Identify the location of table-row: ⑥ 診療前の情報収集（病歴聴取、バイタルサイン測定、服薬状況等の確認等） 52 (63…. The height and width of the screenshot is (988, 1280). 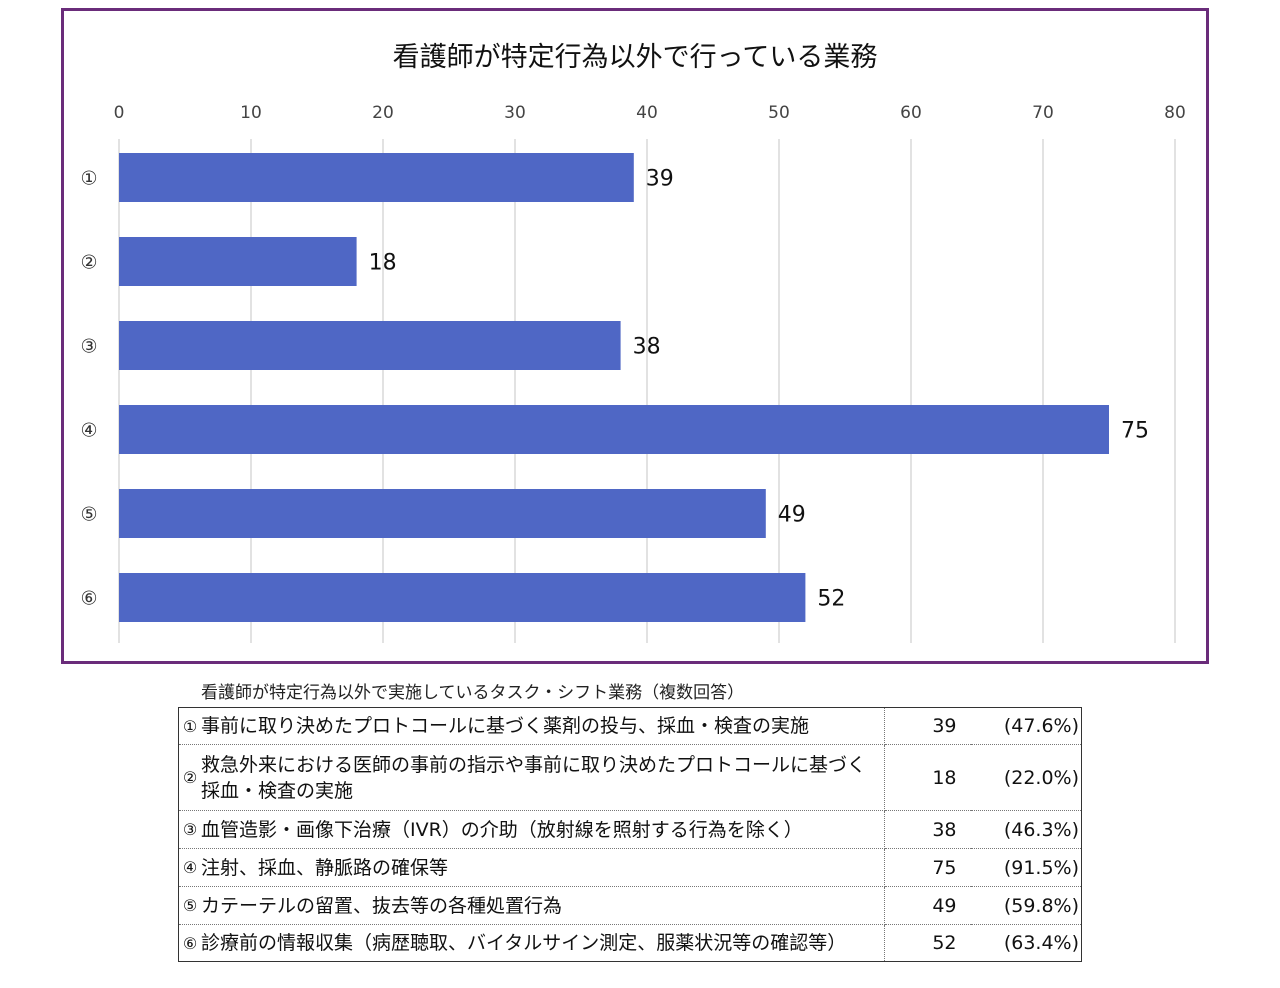
(630, 943).